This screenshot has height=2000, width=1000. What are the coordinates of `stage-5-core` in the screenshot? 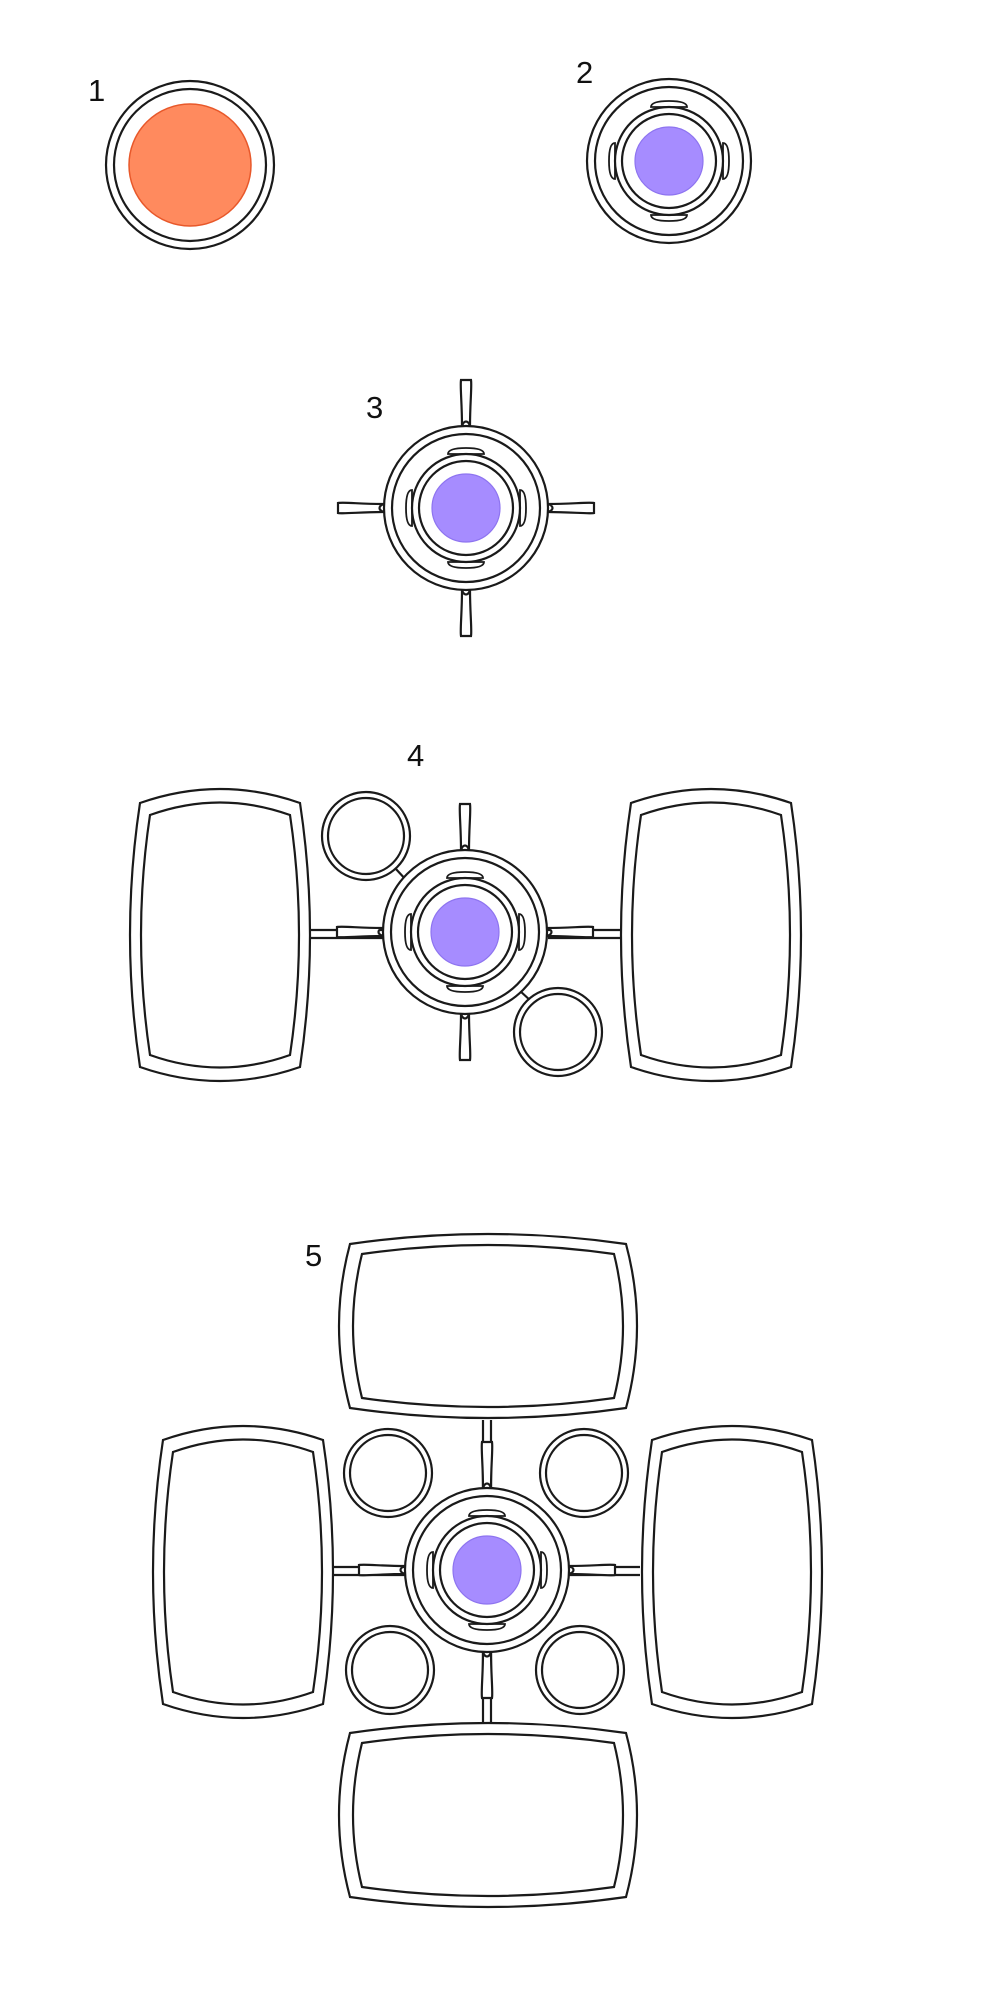 It's located at (487, 1570).